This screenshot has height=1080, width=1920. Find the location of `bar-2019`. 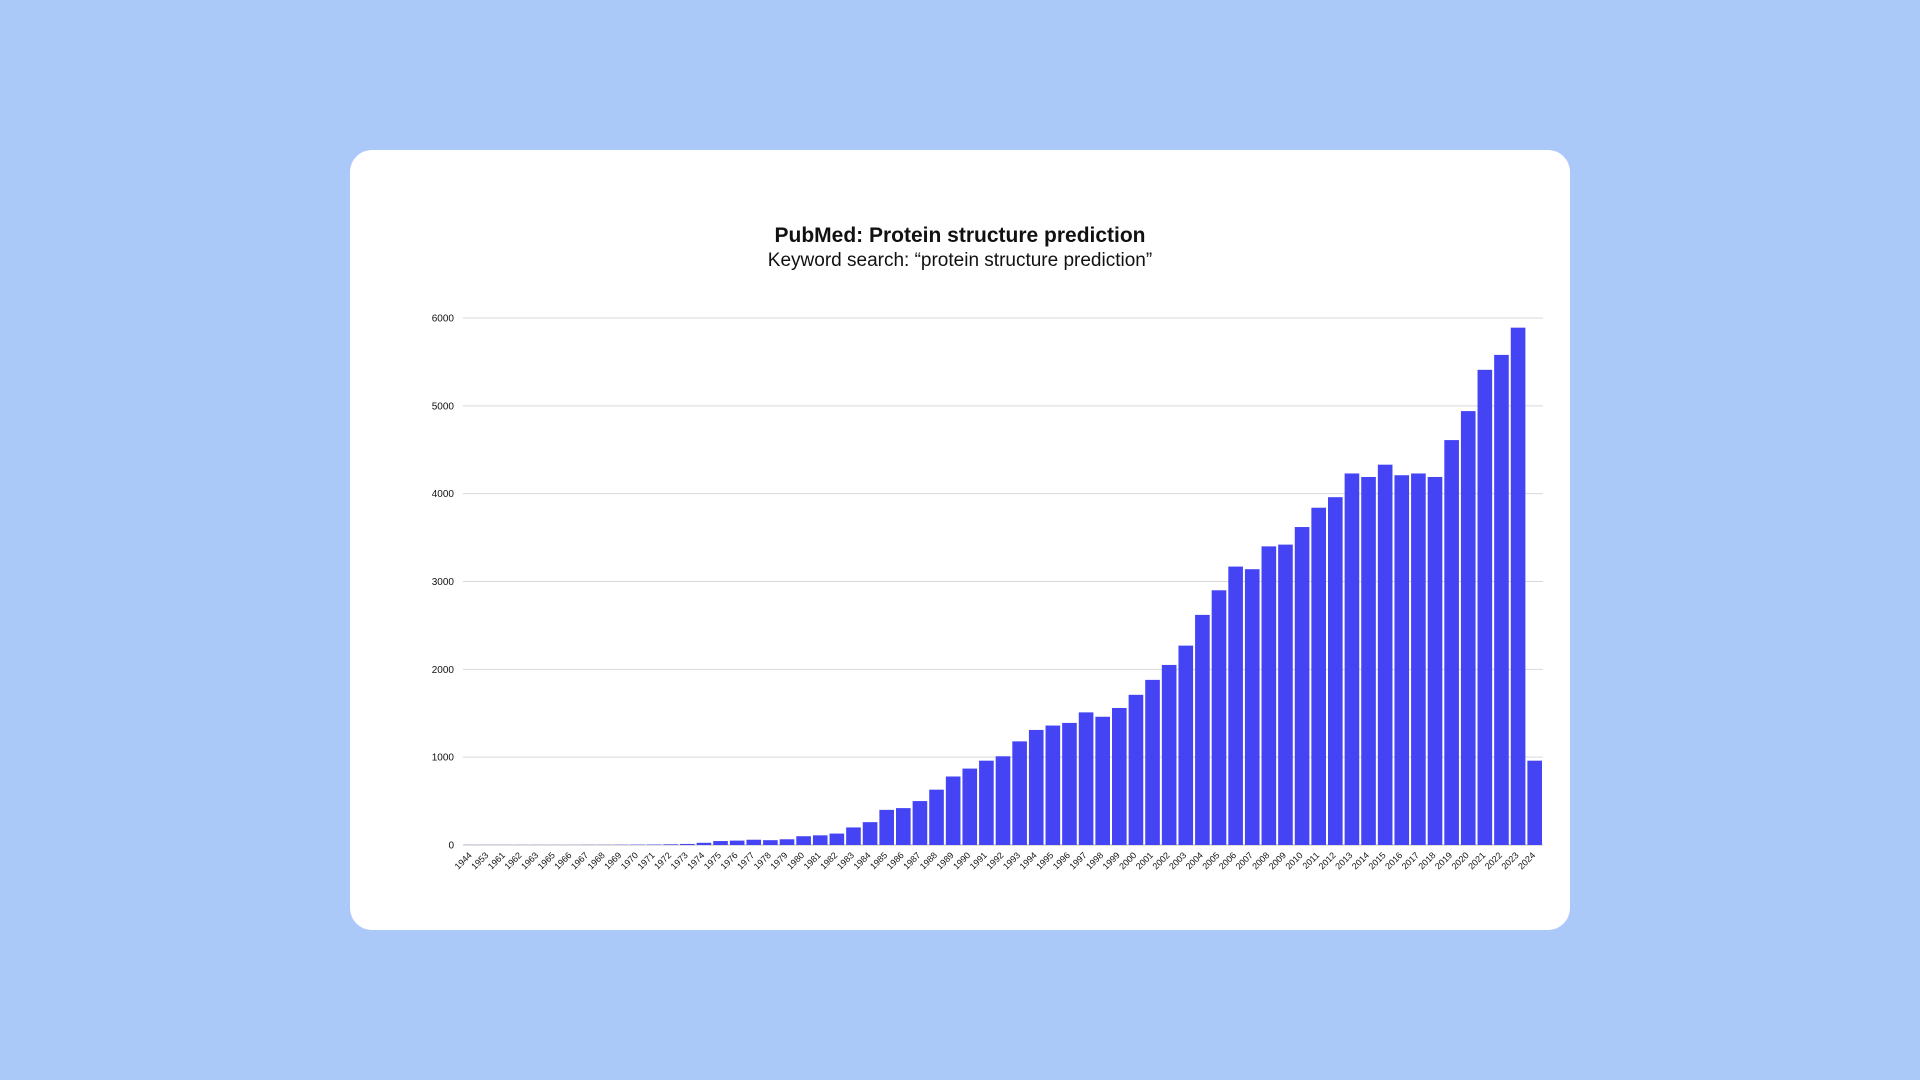

bar-2019 is located at coordinates (1451, 642).